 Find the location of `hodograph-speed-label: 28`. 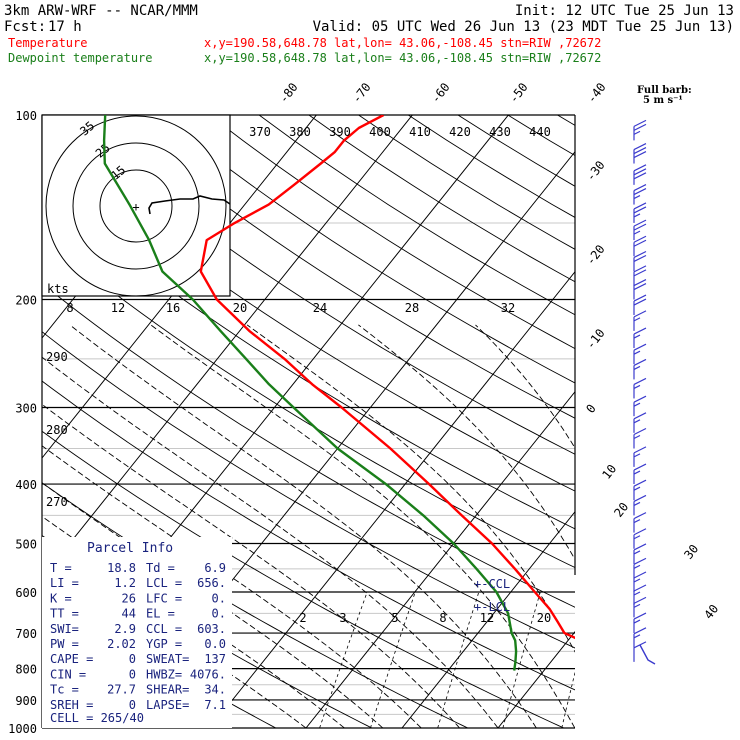

hodograph-speed-label: 28 is located at coordinates (412, 308).